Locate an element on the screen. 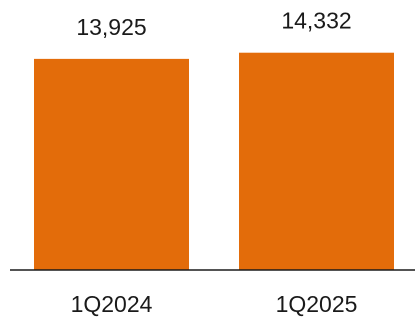 The width and height of the screenshot is (415, 321). value-label-1Q2025: 14,332 is located at coordinates (316, 21).